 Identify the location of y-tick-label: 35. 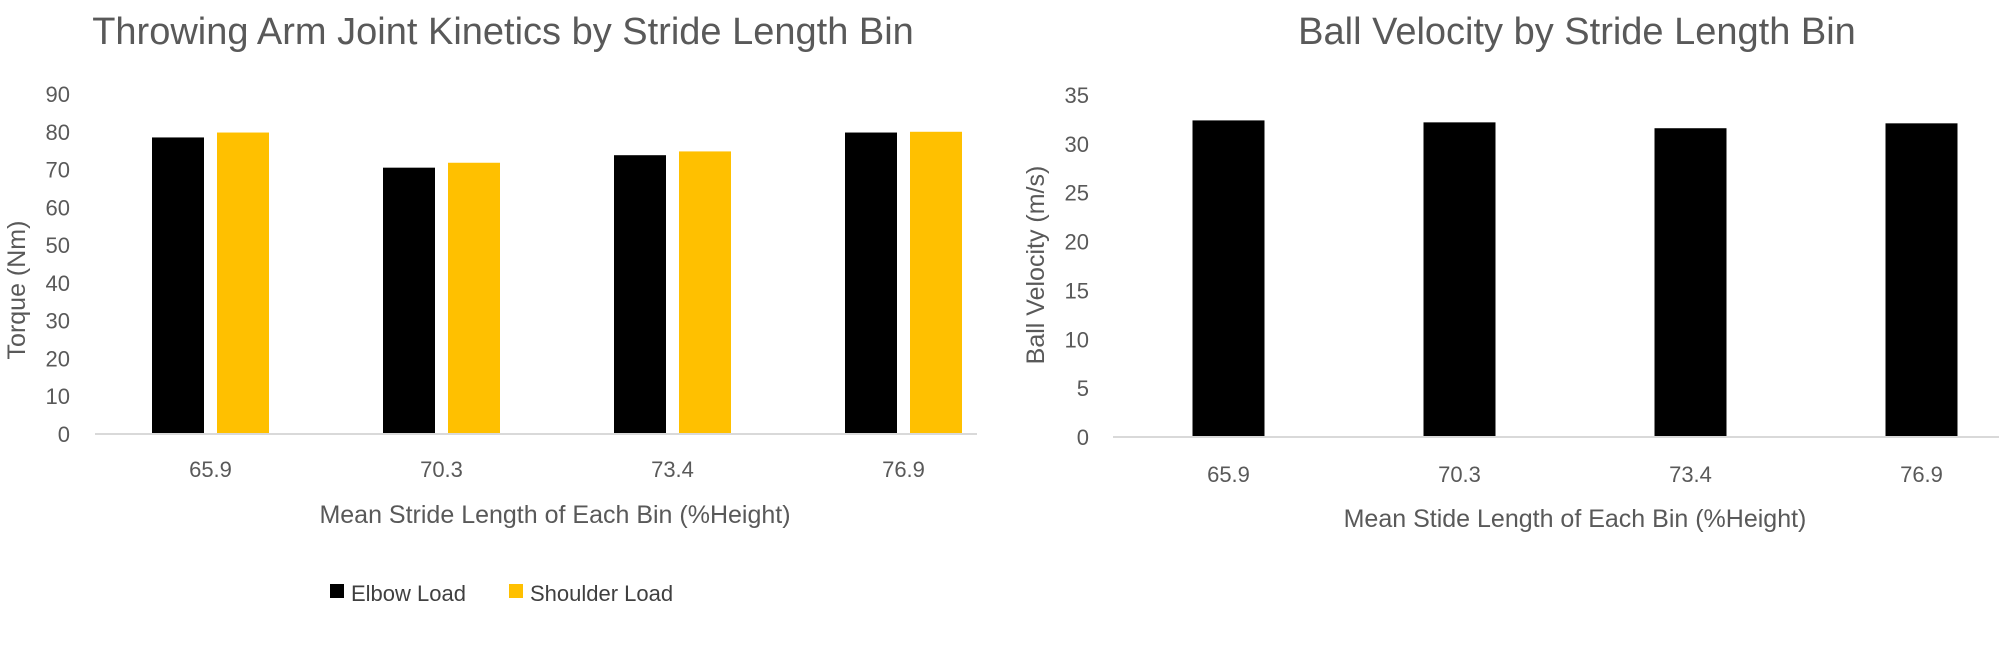
(1077, 95).